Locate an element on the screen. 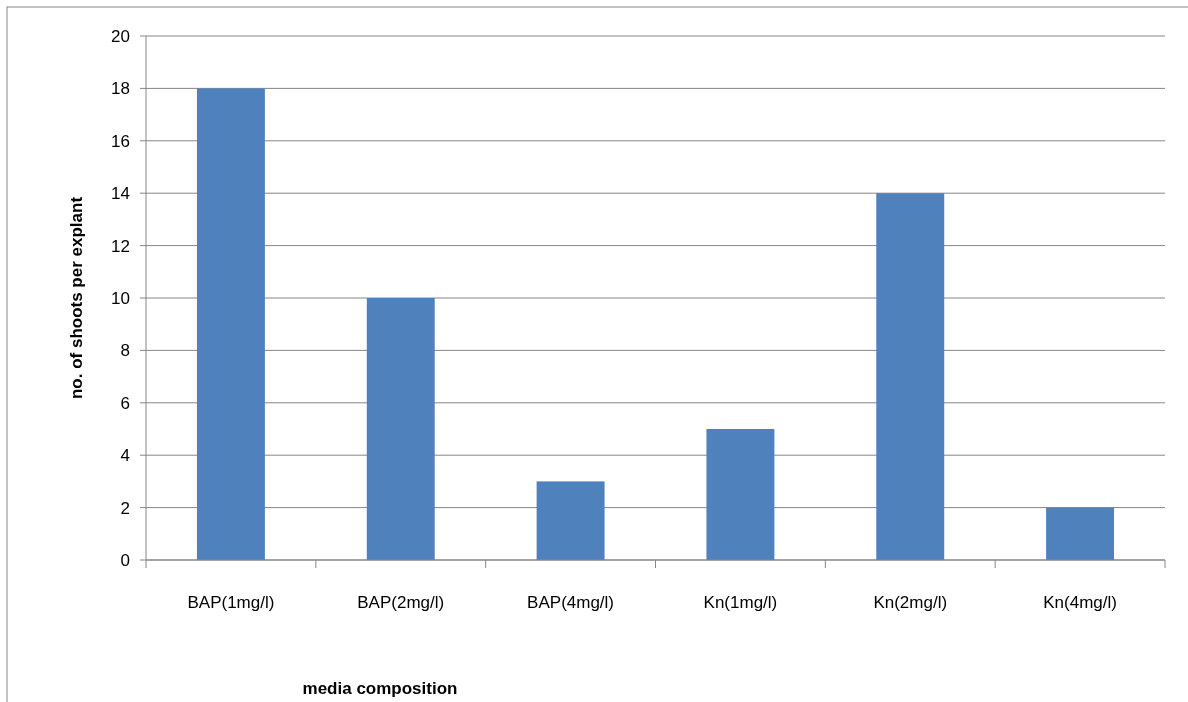 The height and width of the screenshot is (702, 1188). x-tick-label: BAP(2mg/l) is located at coordinates (401, 602).